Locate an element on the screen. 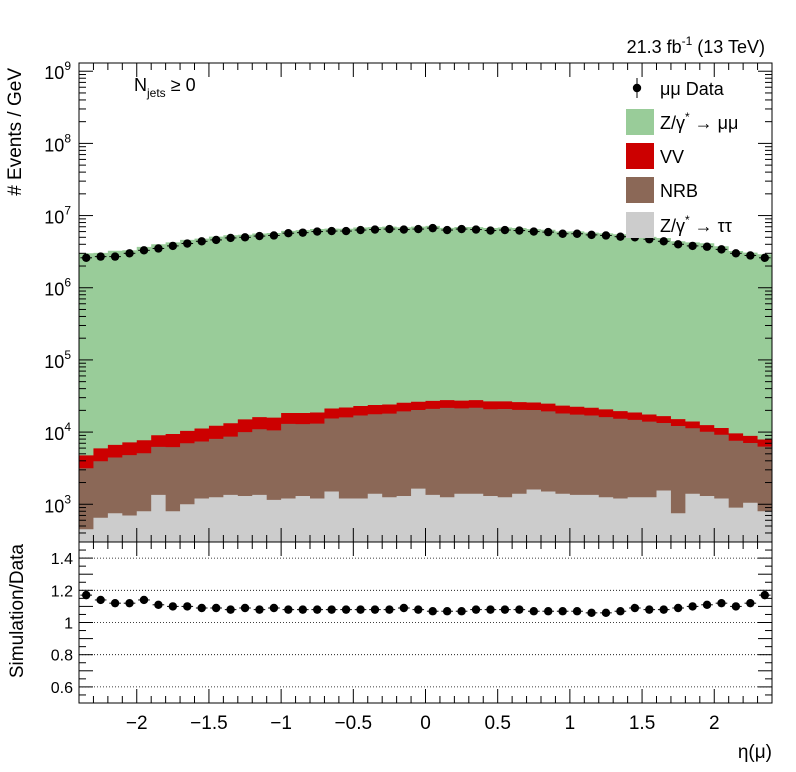 The height and width of the screenshot is (772, 796). legend-marker-data is located at coordinates (637, 88).